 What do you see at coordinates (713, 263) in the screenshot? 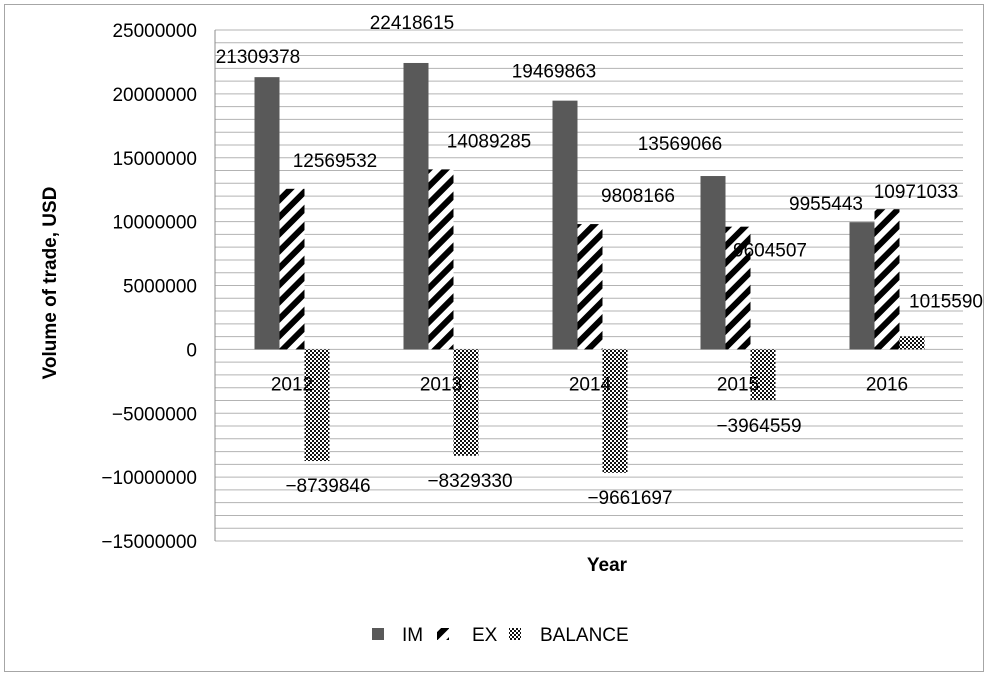
I see `bar-im-2015` at bounding box center [713, 263].